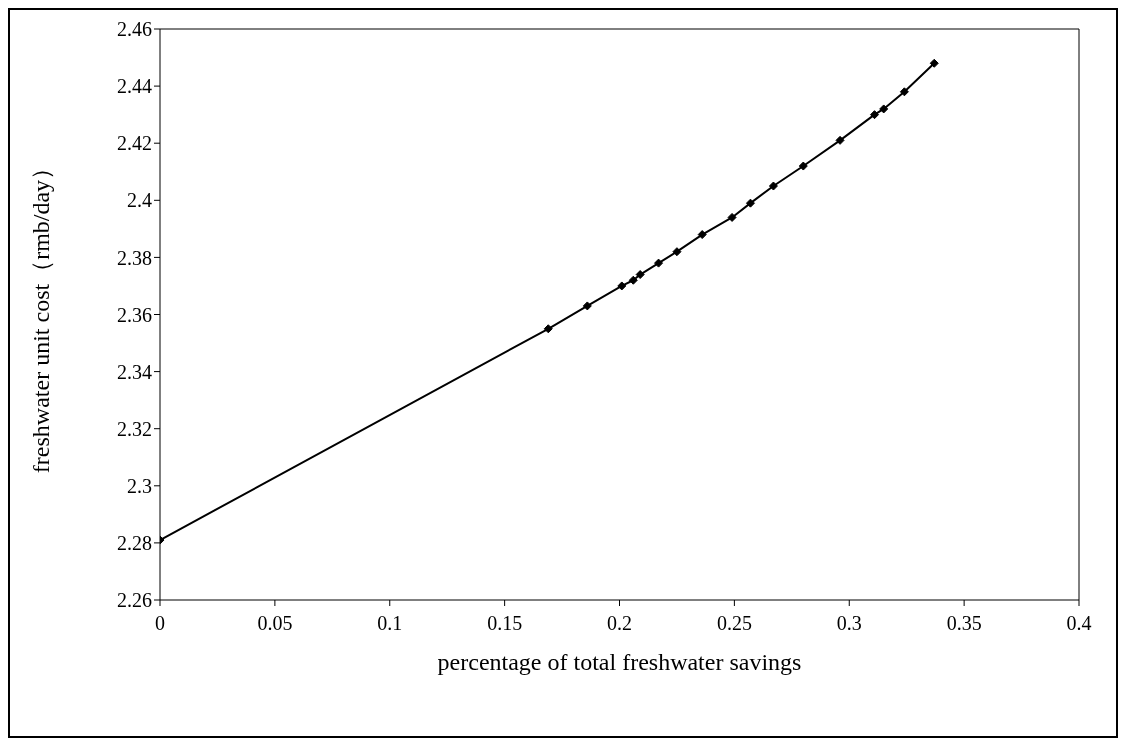  I want to click on y-tick-label: 2.38, so click(134, 257).